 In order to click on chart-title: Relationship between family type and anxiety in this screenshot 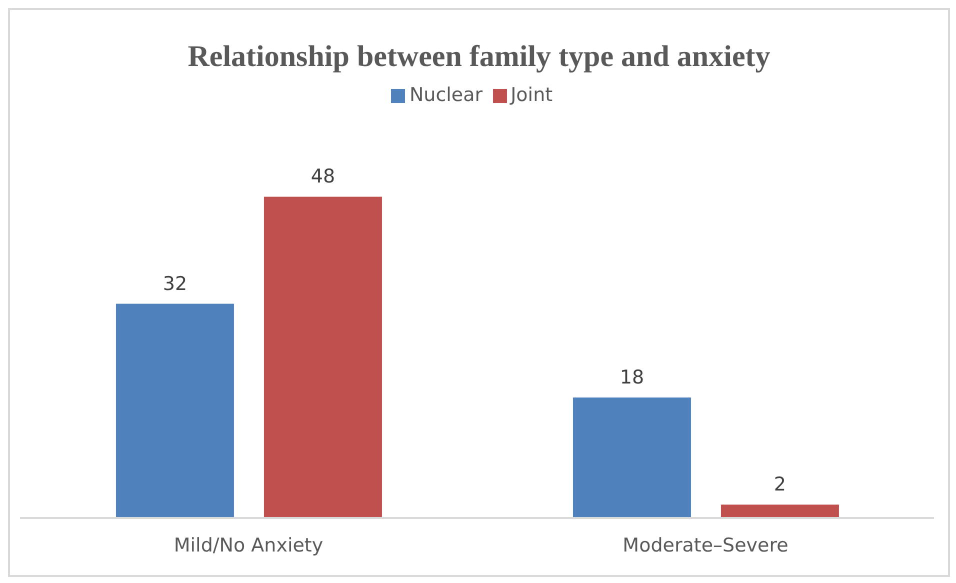, I will do `click(479, 57)`.